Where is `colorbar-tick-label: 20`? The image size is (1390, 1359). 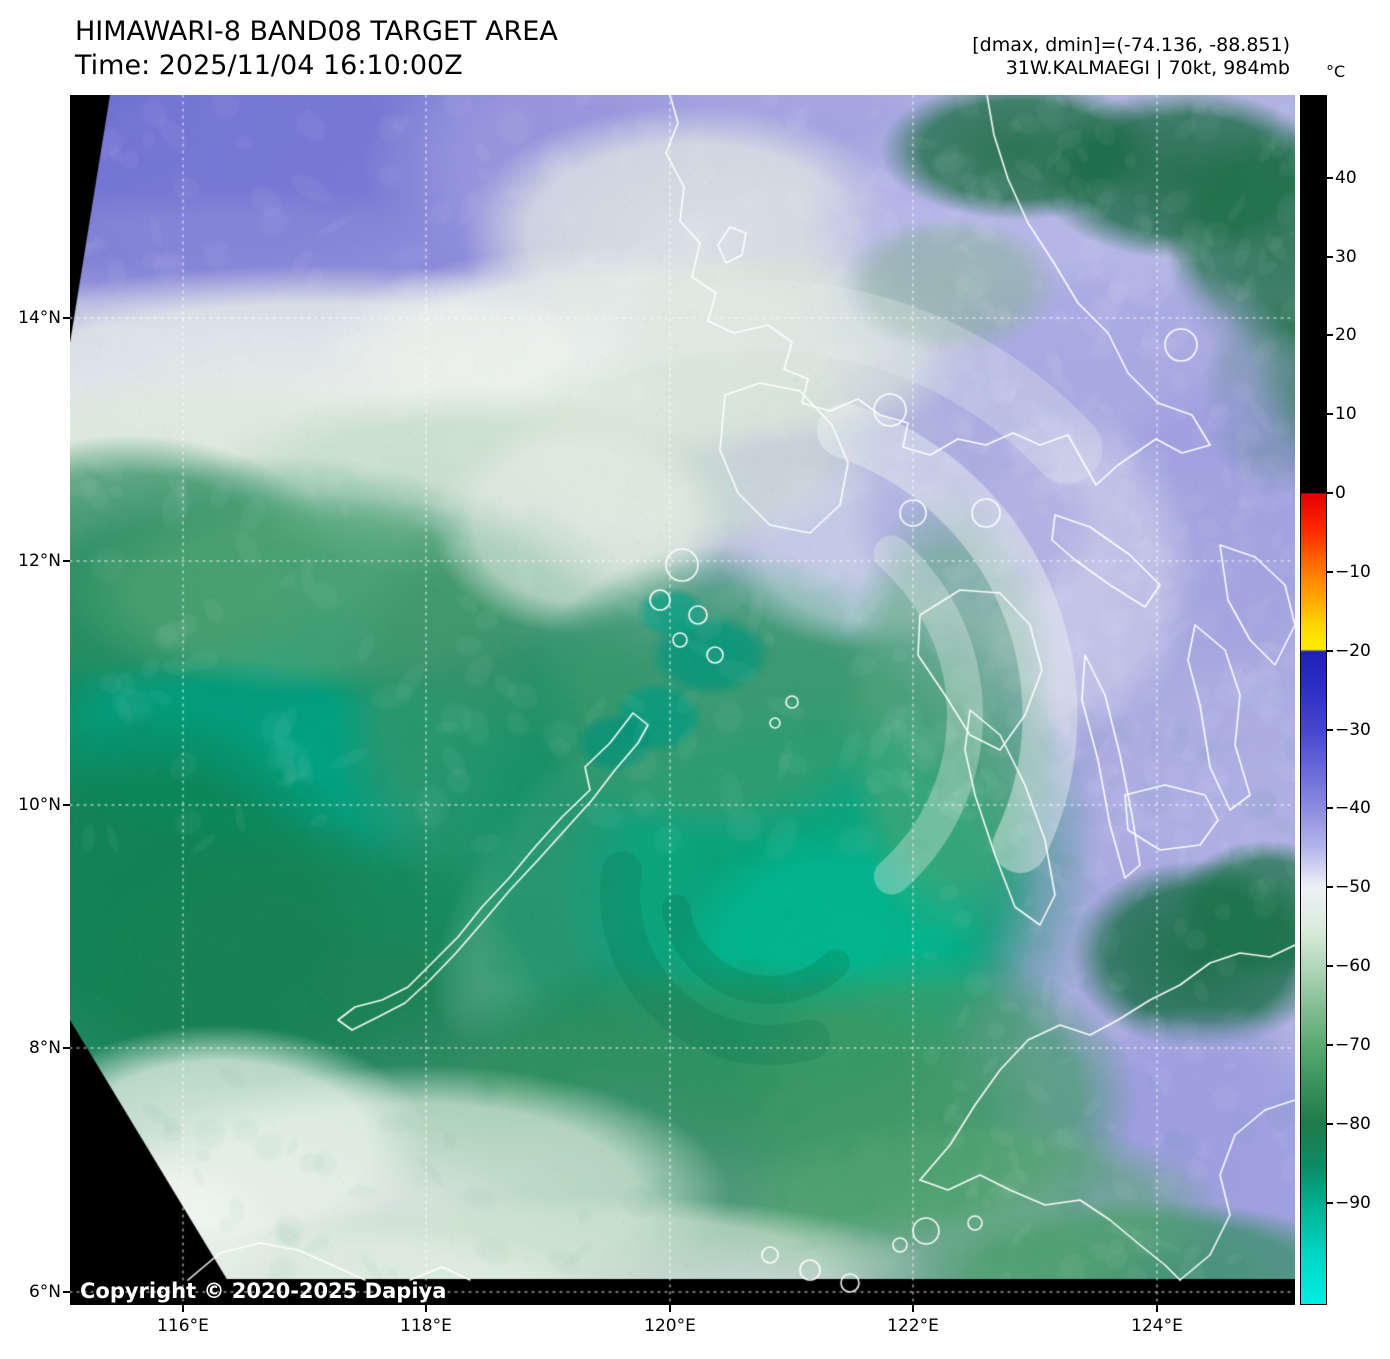 colorbar-tick-label: 20 is located at coordinates (1346, 335).